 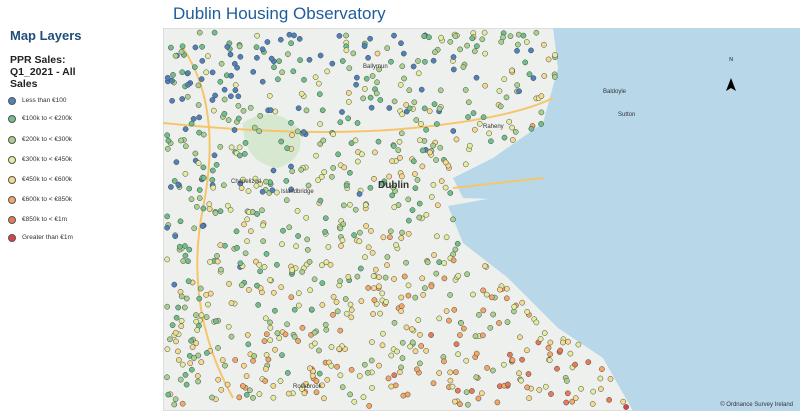 I want to click on legend-label: Greater than €1m, so click(x=47, y=237).